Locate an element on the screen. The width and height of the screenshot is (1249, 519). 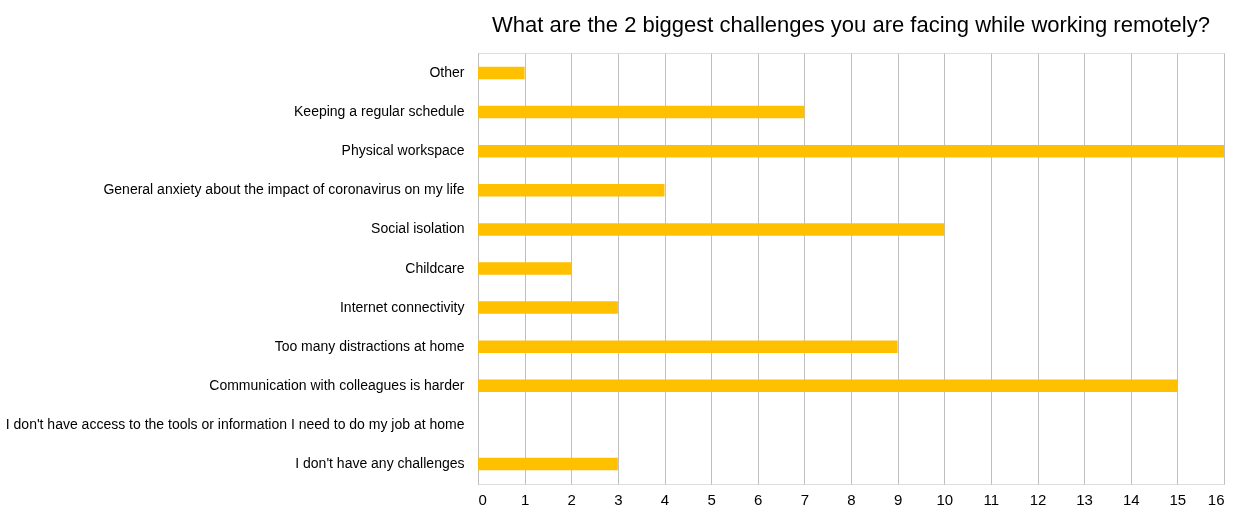
x-tick-label: 16 is located at coordinates (1216, 499).